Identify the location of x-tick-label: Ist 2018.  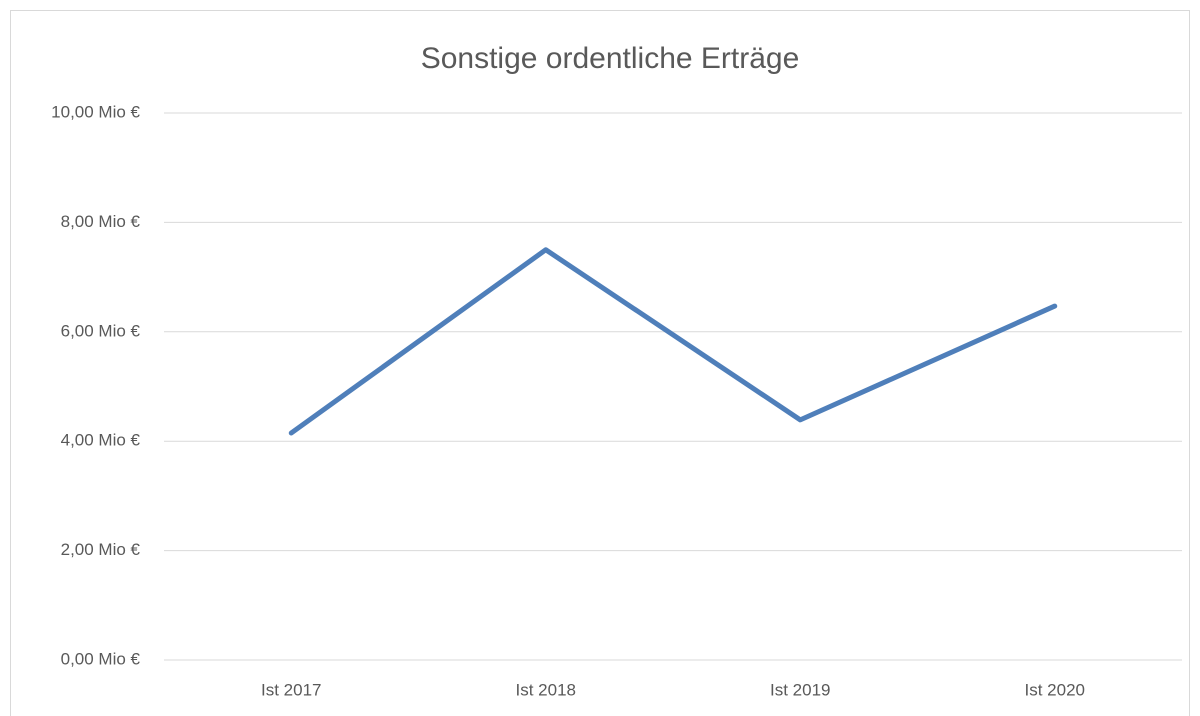
(546, 689).